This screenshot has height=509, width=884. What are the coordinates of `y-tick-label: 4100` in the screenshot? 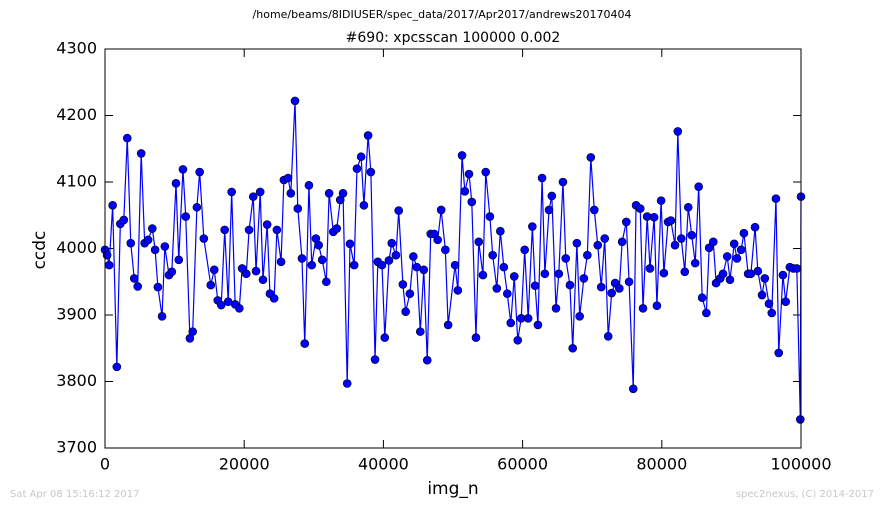 It's located at (76, 181).